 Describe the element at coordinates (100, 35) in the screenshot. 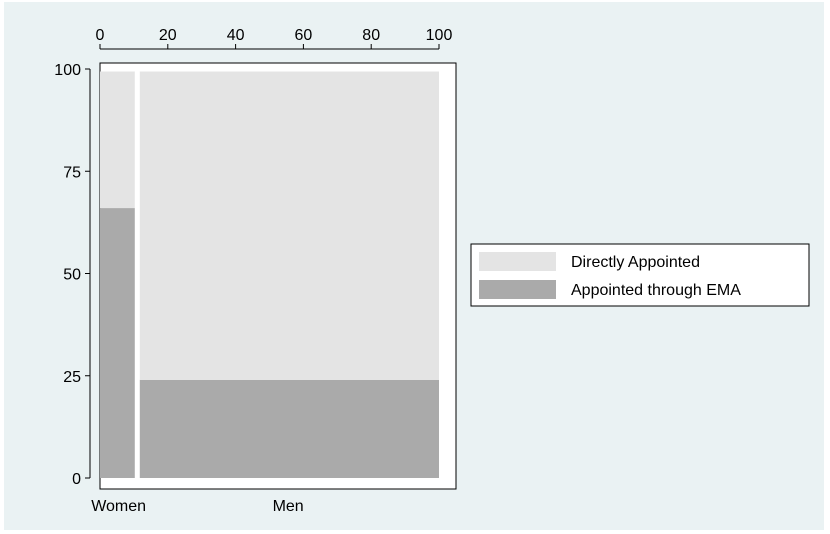

I see `top-tick-label: 0` at that location.